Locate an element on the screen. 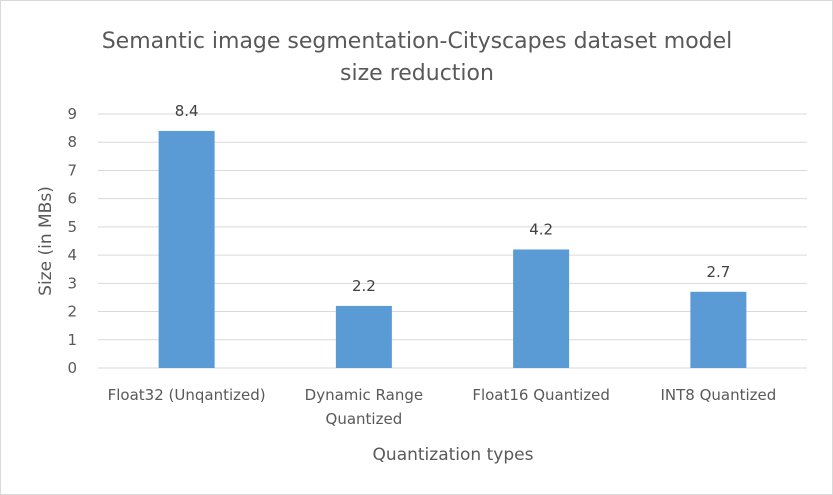 This screenshot has width=833, height=495. x-category-label: Dynamic Range is located at coordinates (364, 395).